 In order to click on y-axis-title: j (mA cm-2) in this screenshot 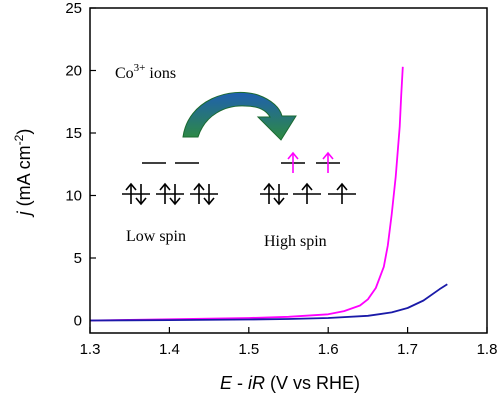, I will do `click(23, 174)`.